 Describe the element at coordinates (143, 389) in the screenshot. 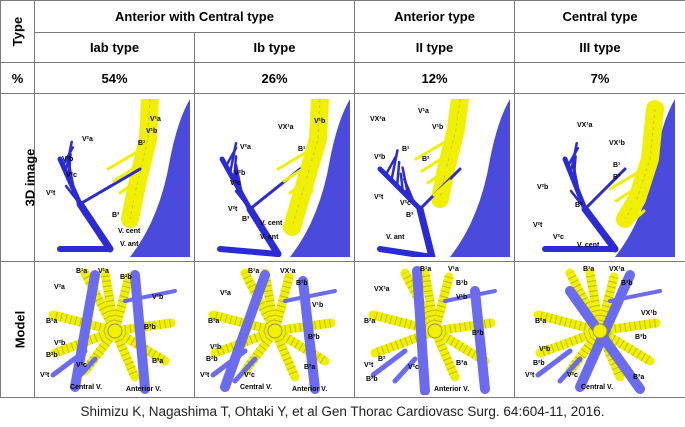

I see `structure-label: Anterior V.` at that location.